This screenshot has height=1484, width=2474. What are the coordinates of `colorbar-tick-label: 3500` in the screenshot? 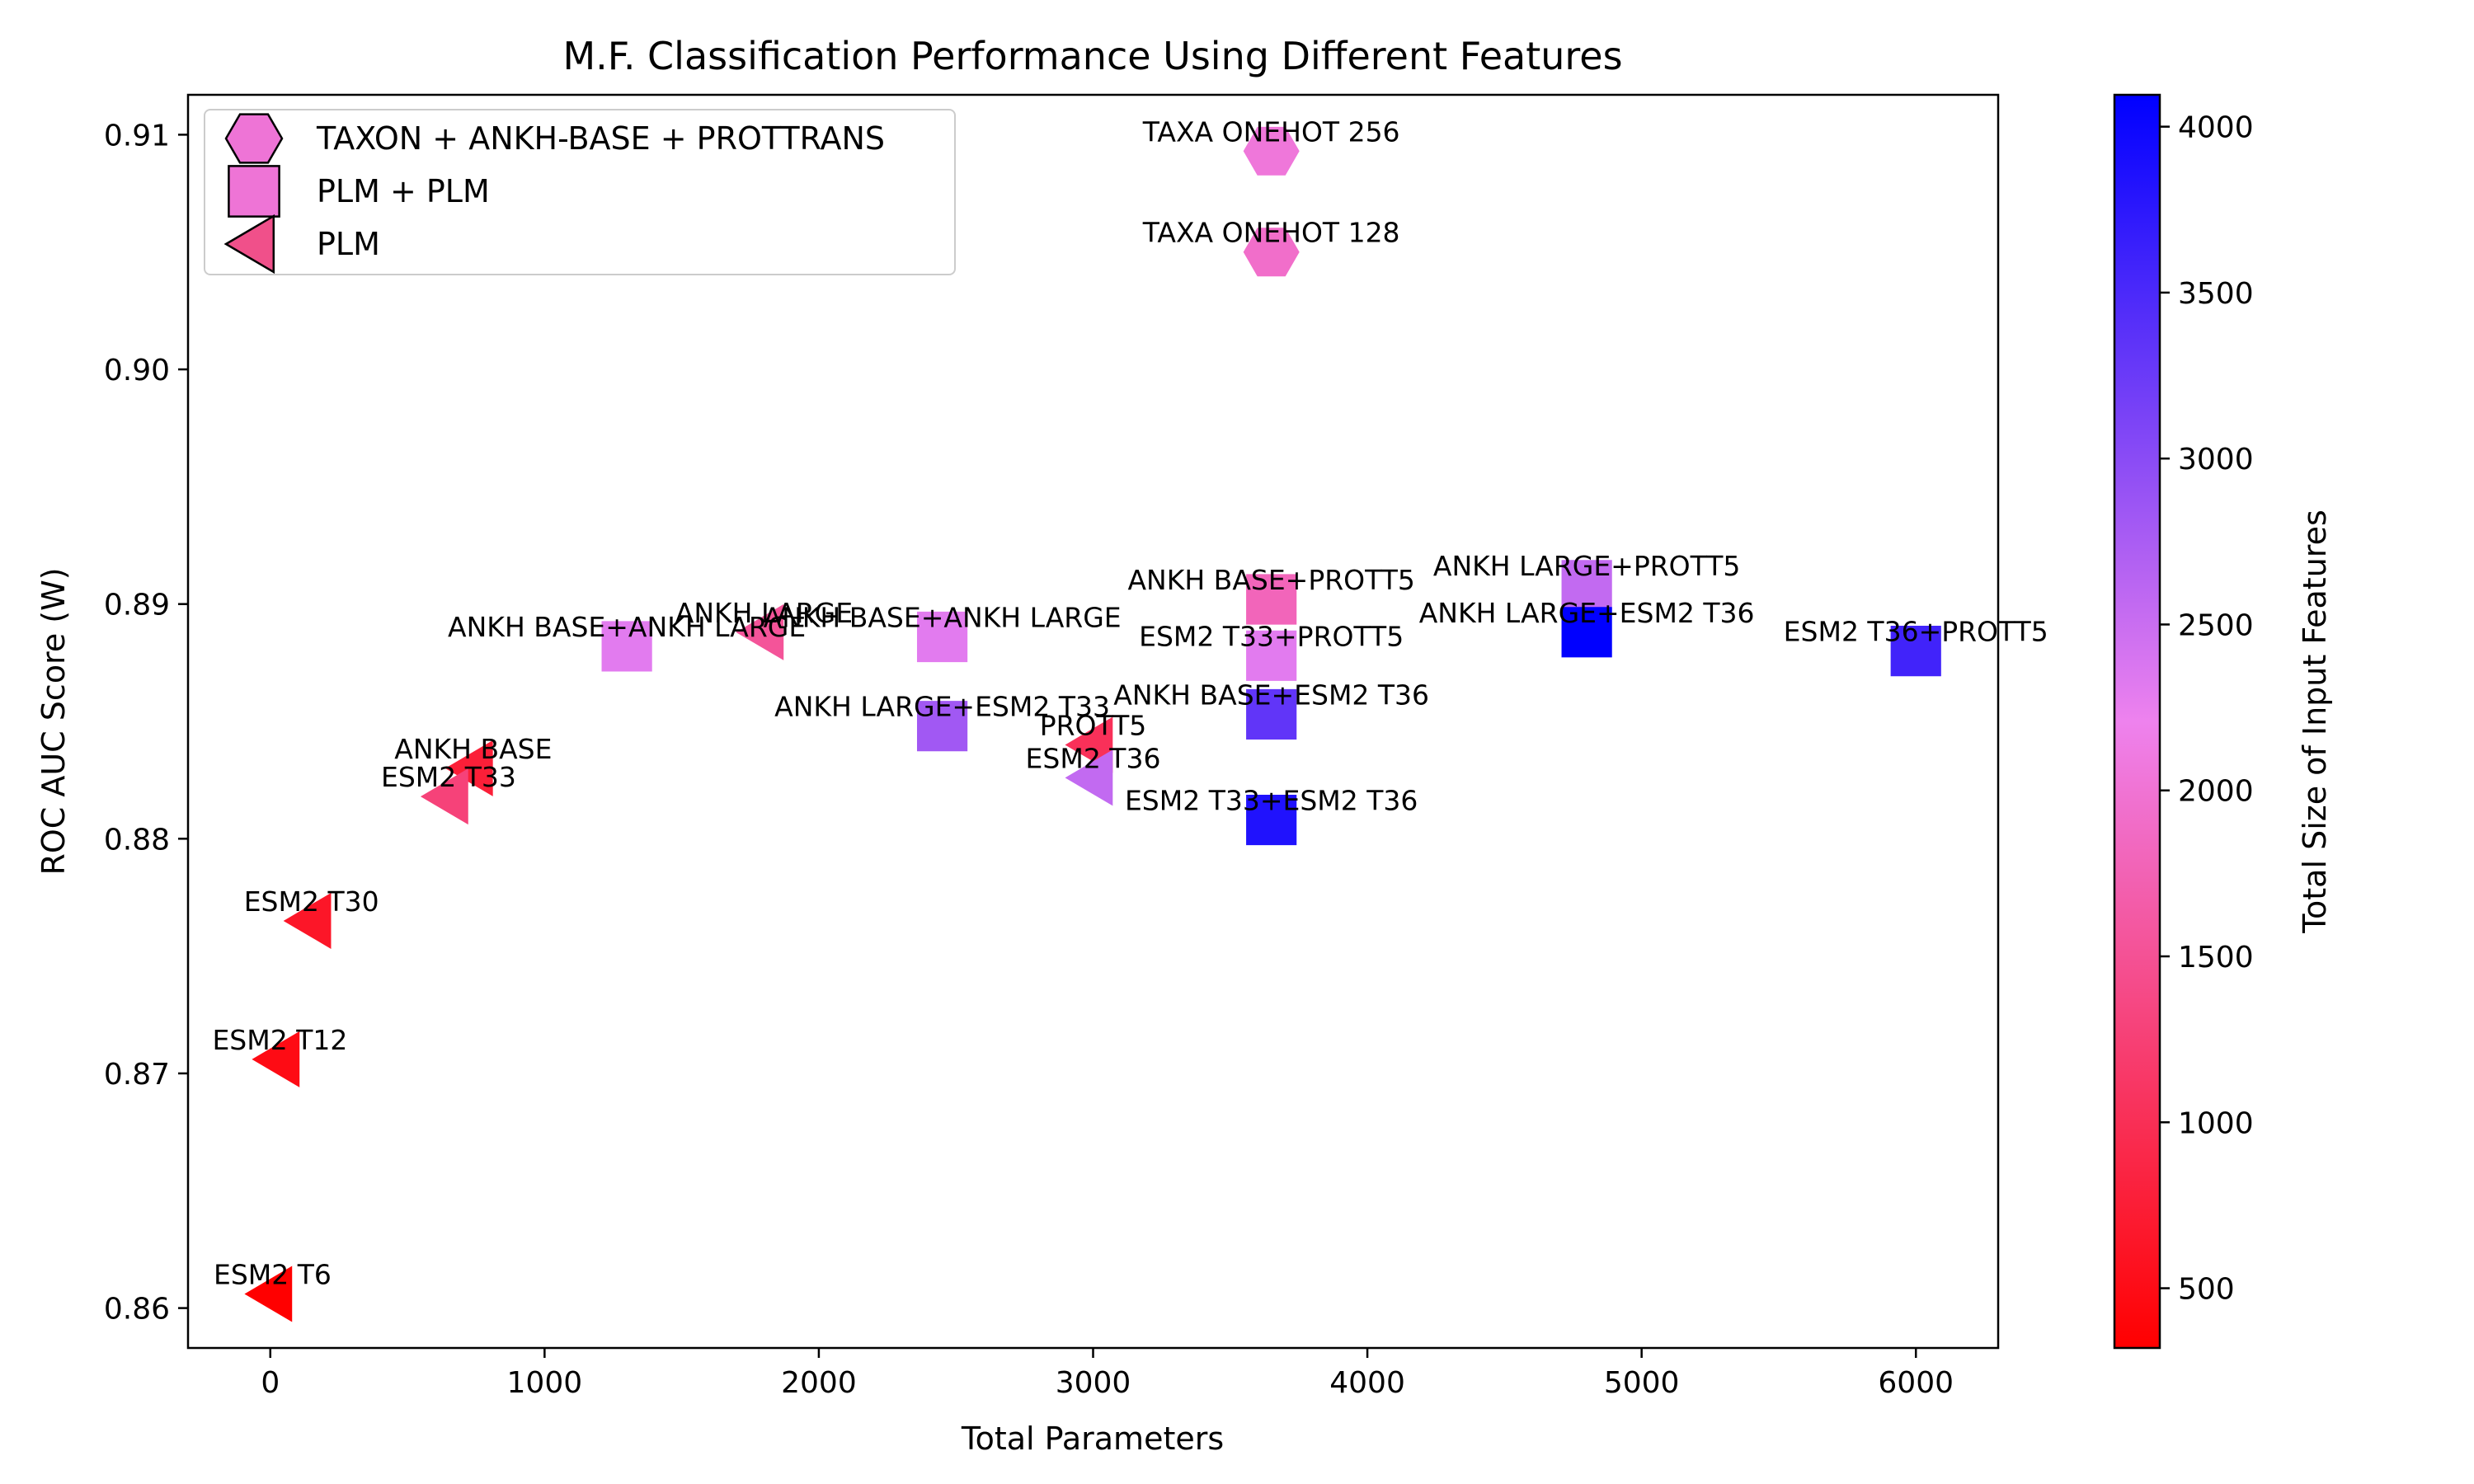 It's located at (2216, 294).